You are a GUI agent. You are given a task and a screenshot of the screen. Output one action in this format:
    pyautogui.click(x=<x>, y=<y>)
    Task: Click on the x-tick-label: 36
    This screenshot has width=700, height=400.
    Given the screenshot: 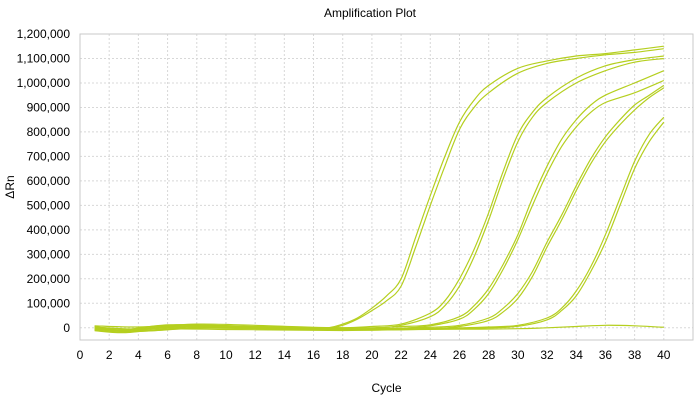 What is the action you would take?
    pyautogui.click(x=606, y=355)
    